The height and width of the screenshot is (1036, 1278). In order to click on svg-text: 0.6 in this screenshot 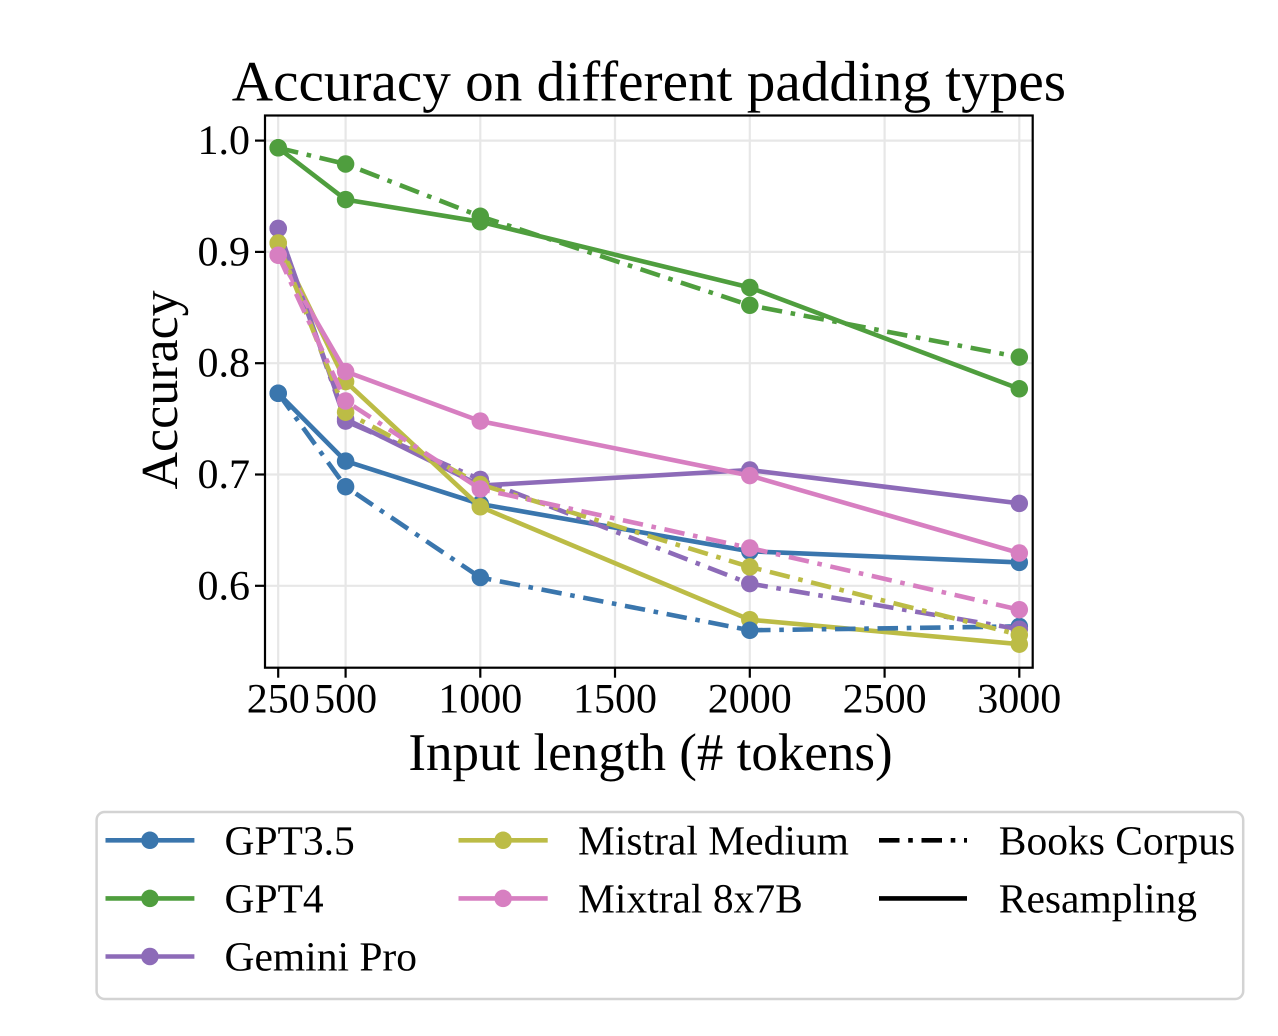, I will do `click(224, 586)`.